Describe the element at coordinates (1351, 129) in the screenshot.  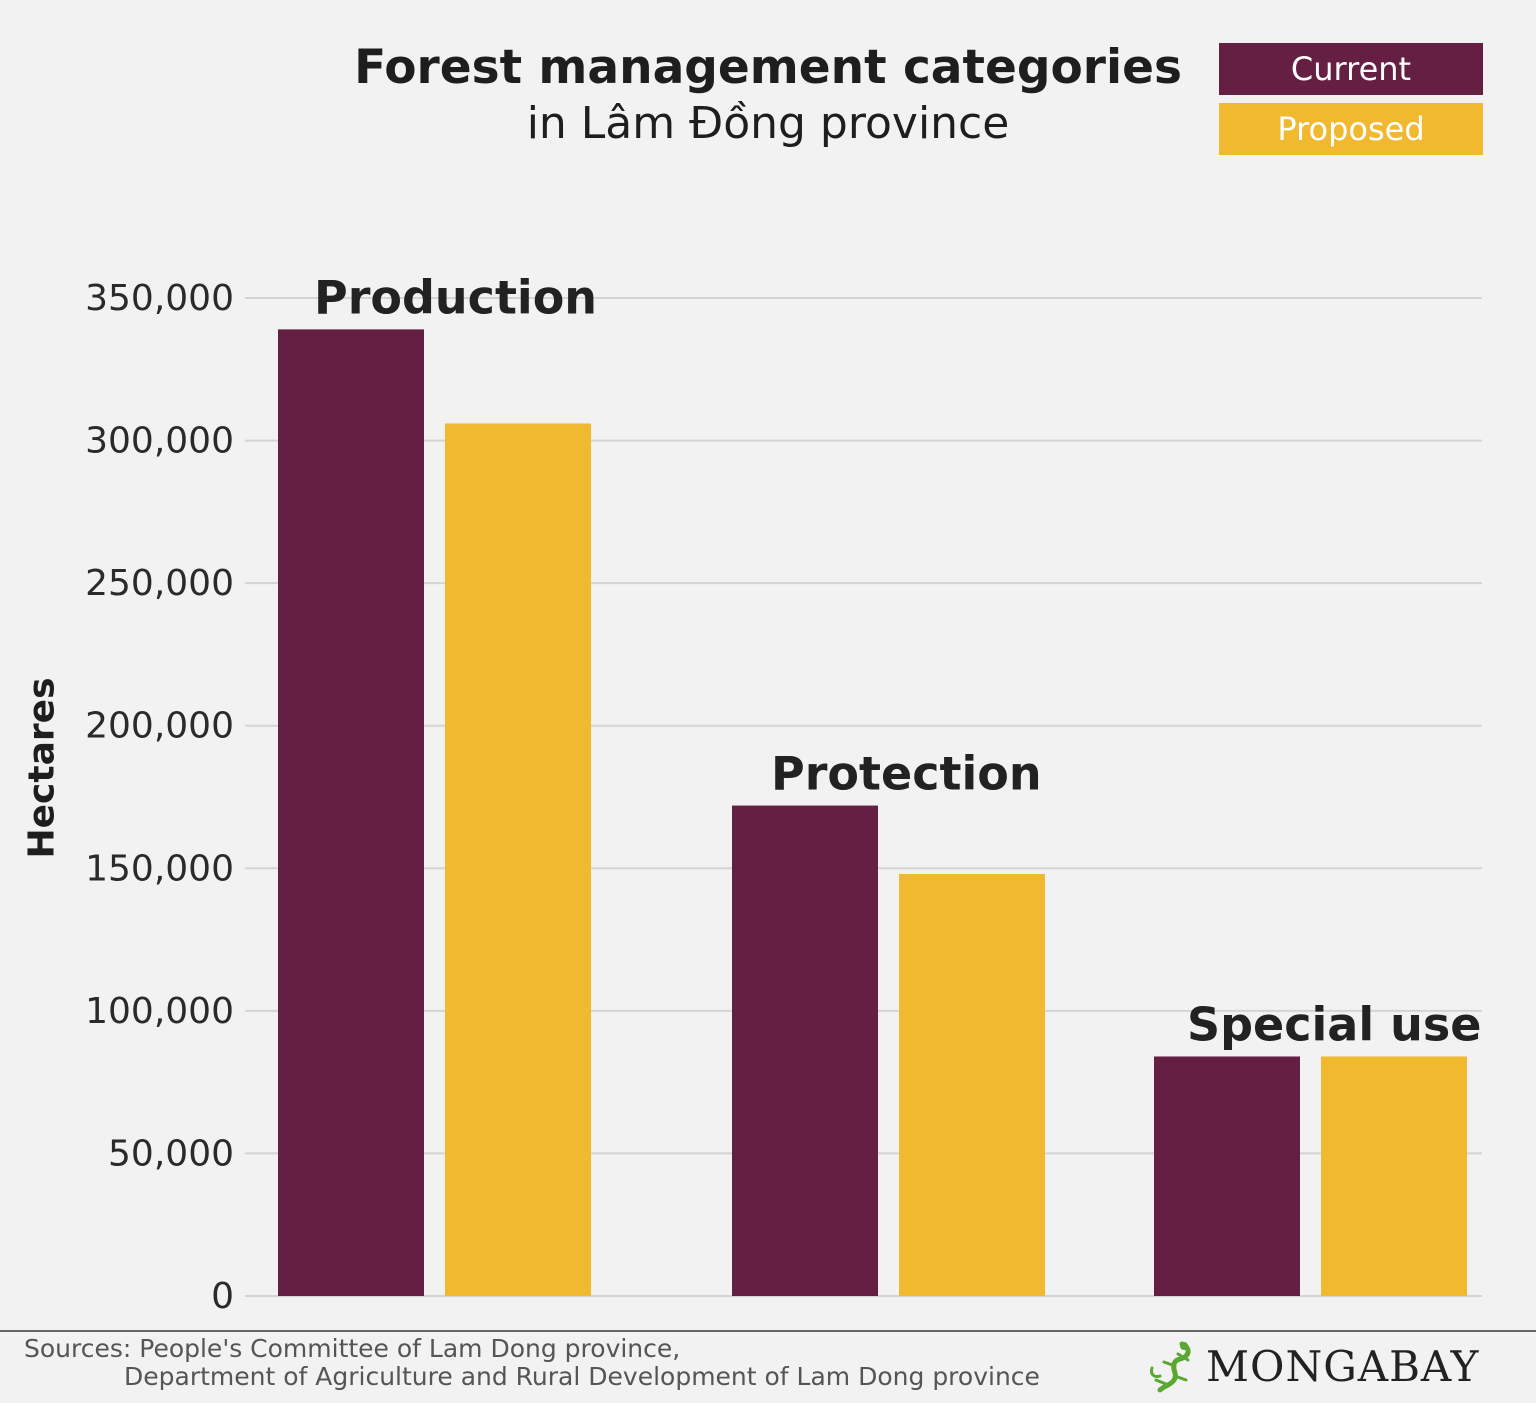
I see `legend-proposed: Proposed` at that location.